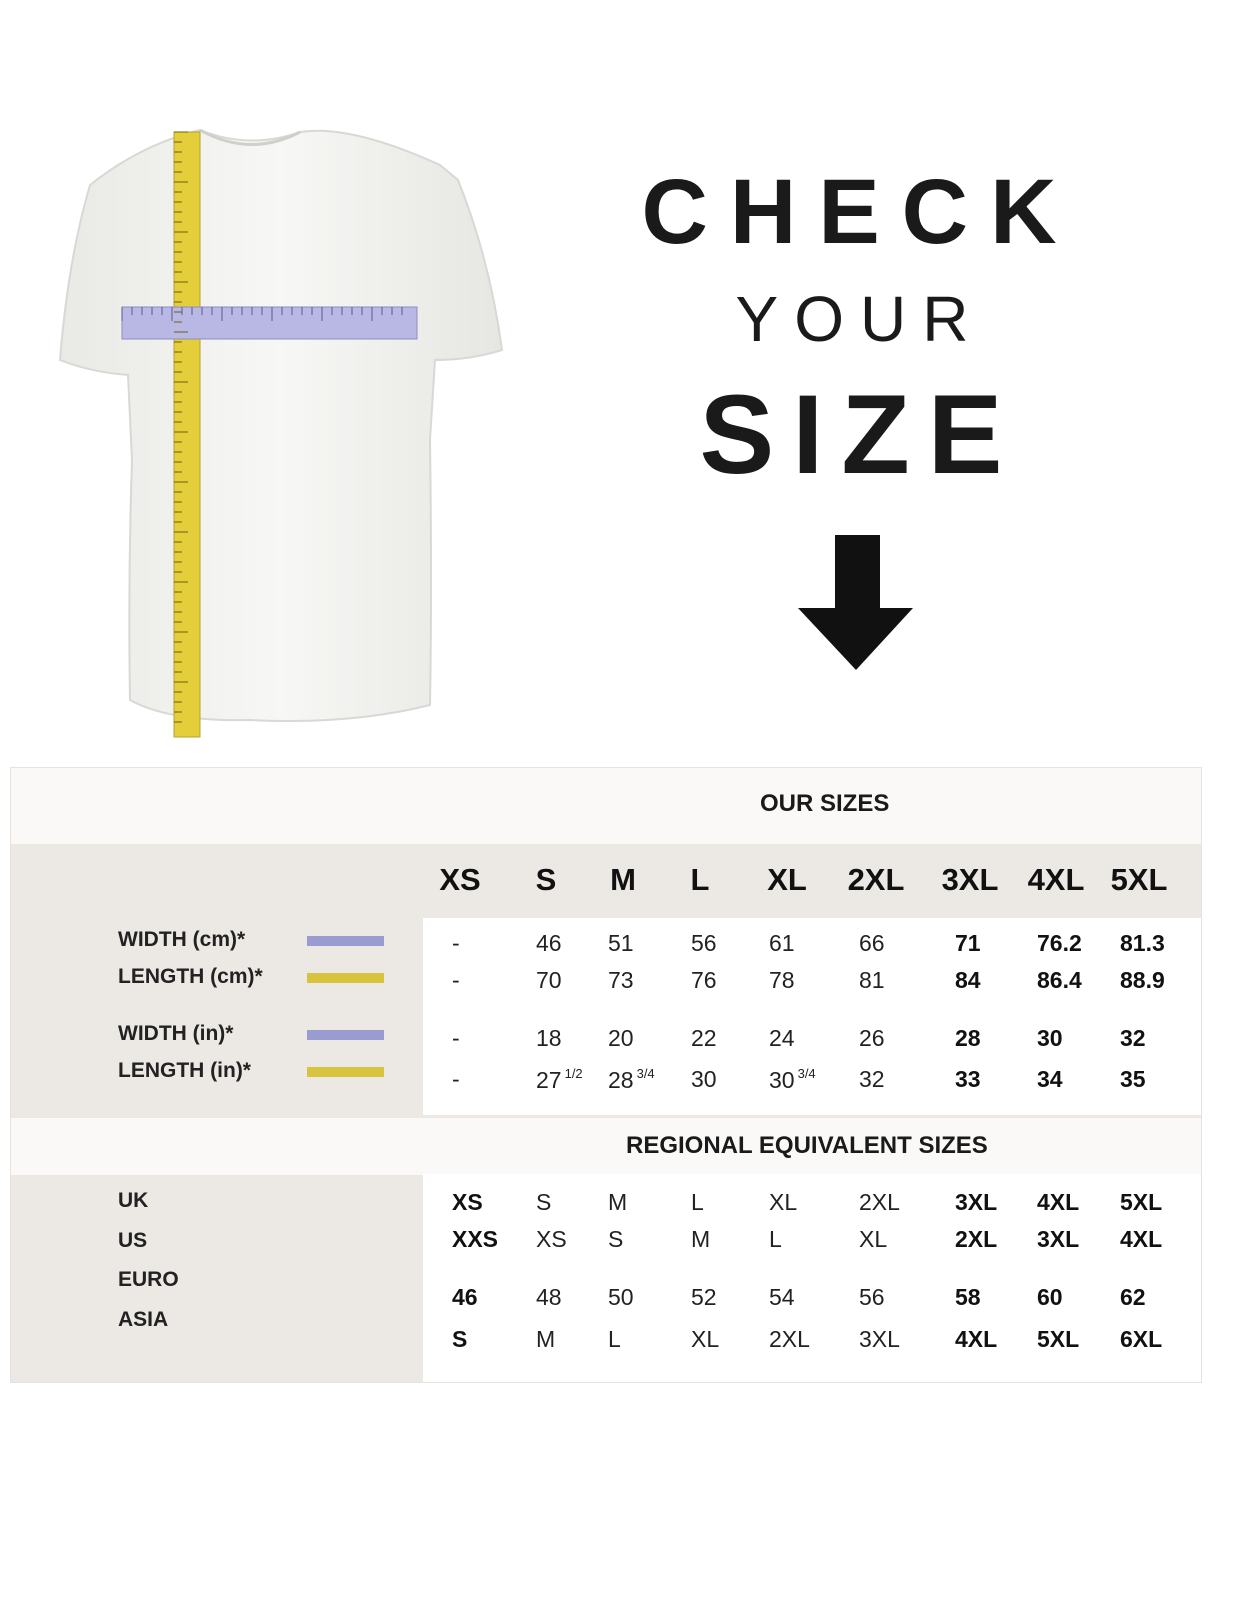 The width and height of the screenshot is (1251, 1601). What do you see at coordinates (133, 1200) in the screenshot?
I see `region-label-uk: UK` at bounding box center [133, 1200].